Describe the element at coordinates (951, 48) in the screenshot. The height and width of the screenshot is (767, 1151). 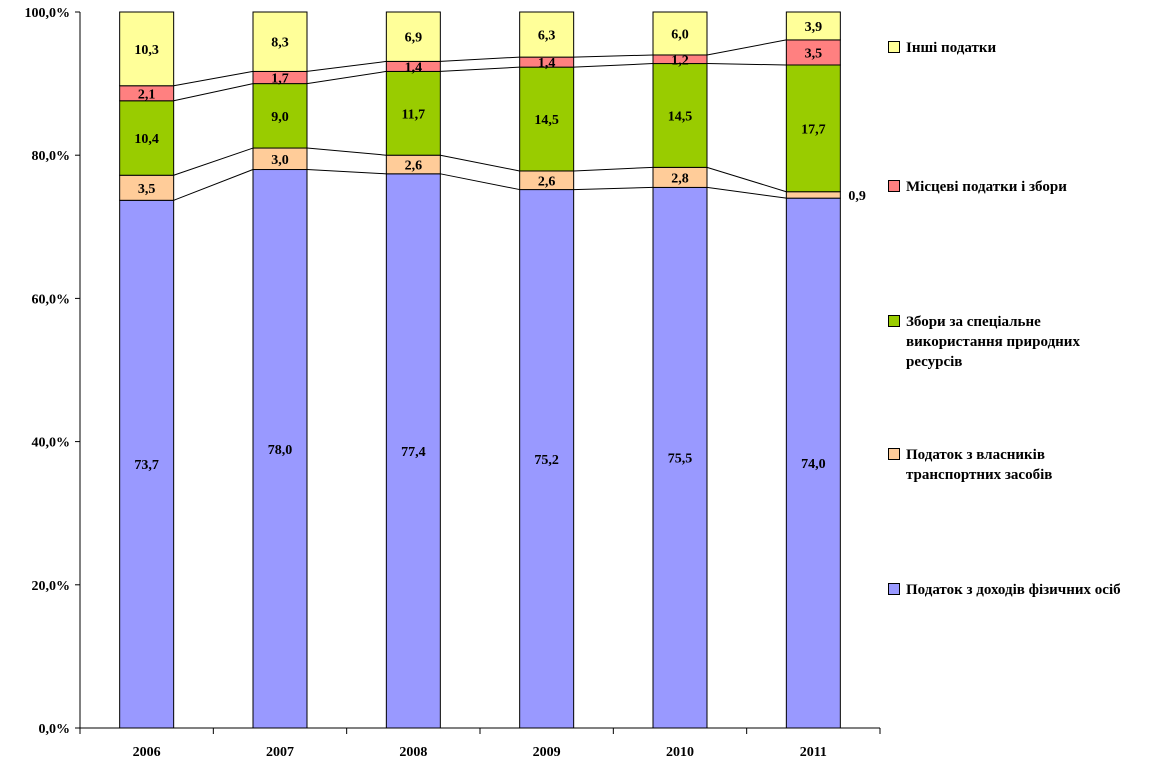
I see `legend-label: Інші податки` at that location.